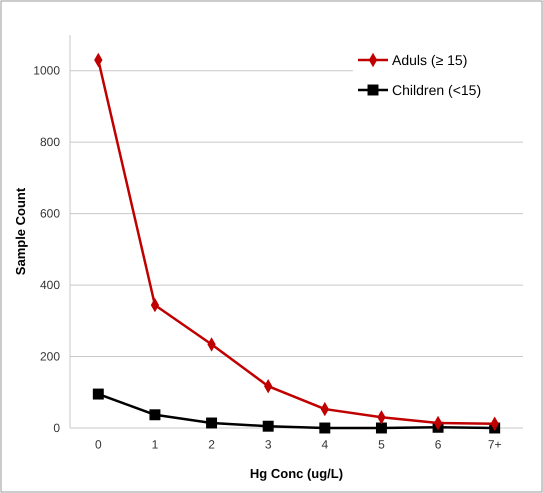  Describe the element at coordinates (98, 445) in the screenshot. I see `x-tick-label: 0` at that location.